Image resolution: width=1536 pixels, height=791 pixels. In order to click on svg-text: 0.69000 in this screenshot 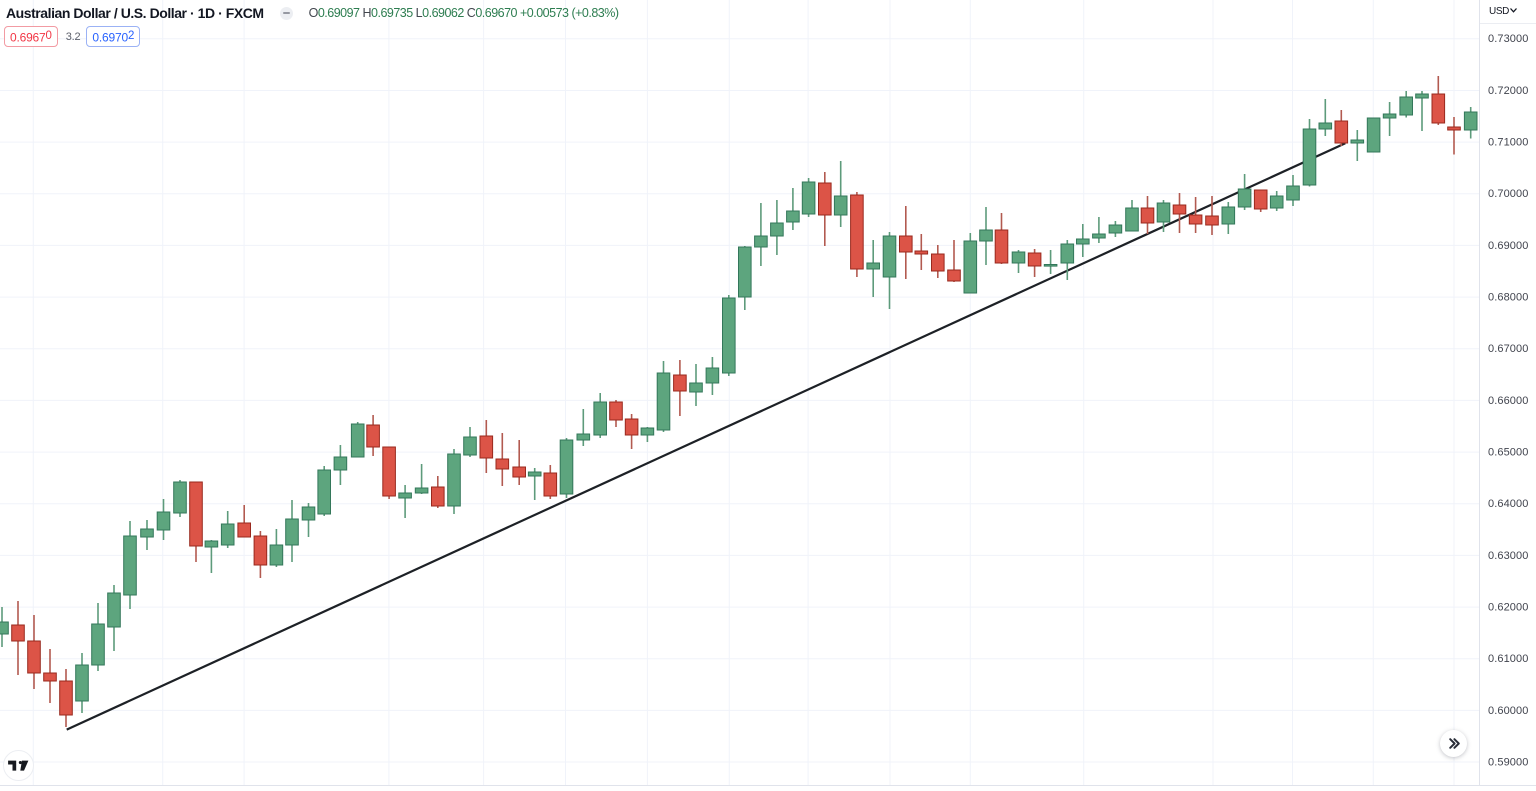, I will do `click(1508, 246)`.